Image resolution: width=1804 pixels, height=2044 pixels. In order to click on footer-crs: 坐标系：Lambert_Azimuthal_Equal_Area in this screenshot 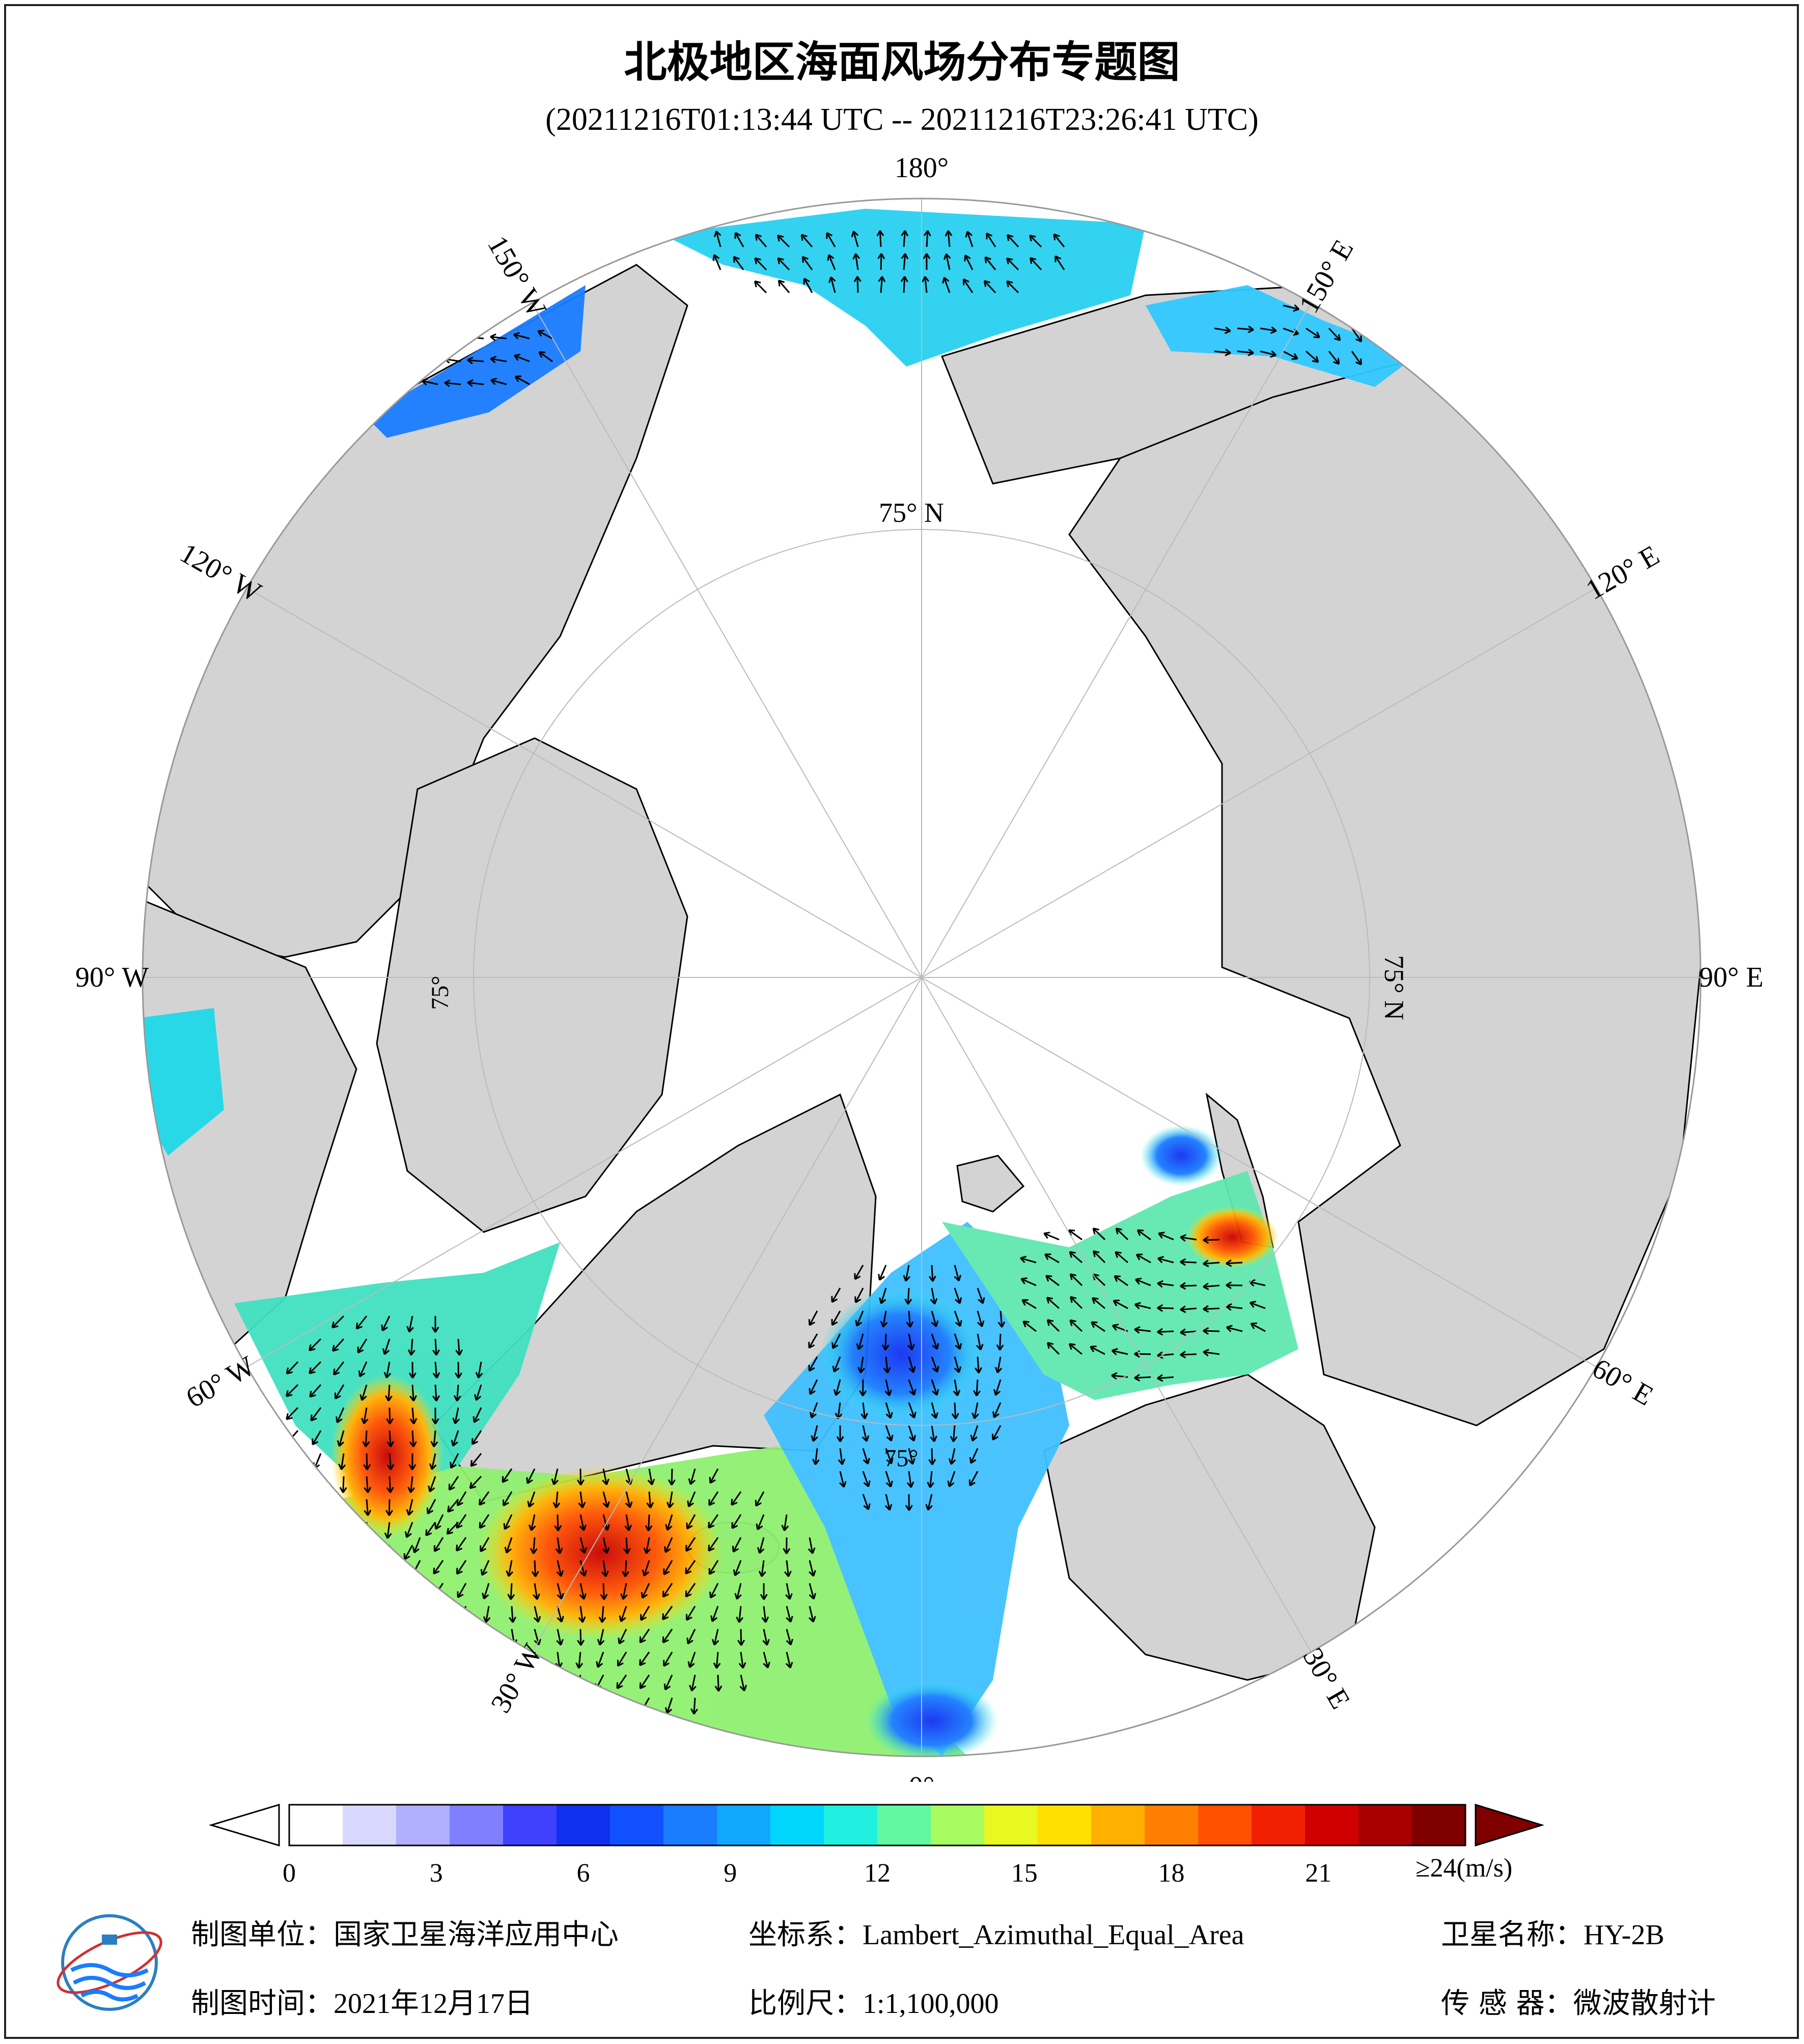, I will do `click(996, 1932)`.